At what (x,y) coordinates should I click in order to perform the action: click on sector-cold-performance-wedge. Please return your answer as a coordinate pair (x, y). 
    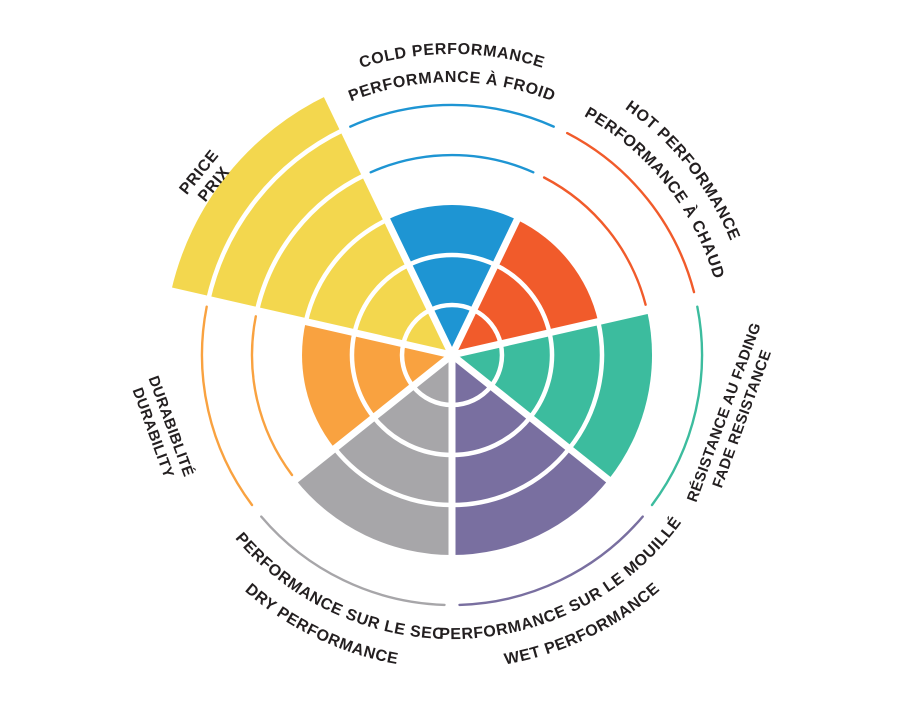
    Looking at the image, I should click on (452, 280).